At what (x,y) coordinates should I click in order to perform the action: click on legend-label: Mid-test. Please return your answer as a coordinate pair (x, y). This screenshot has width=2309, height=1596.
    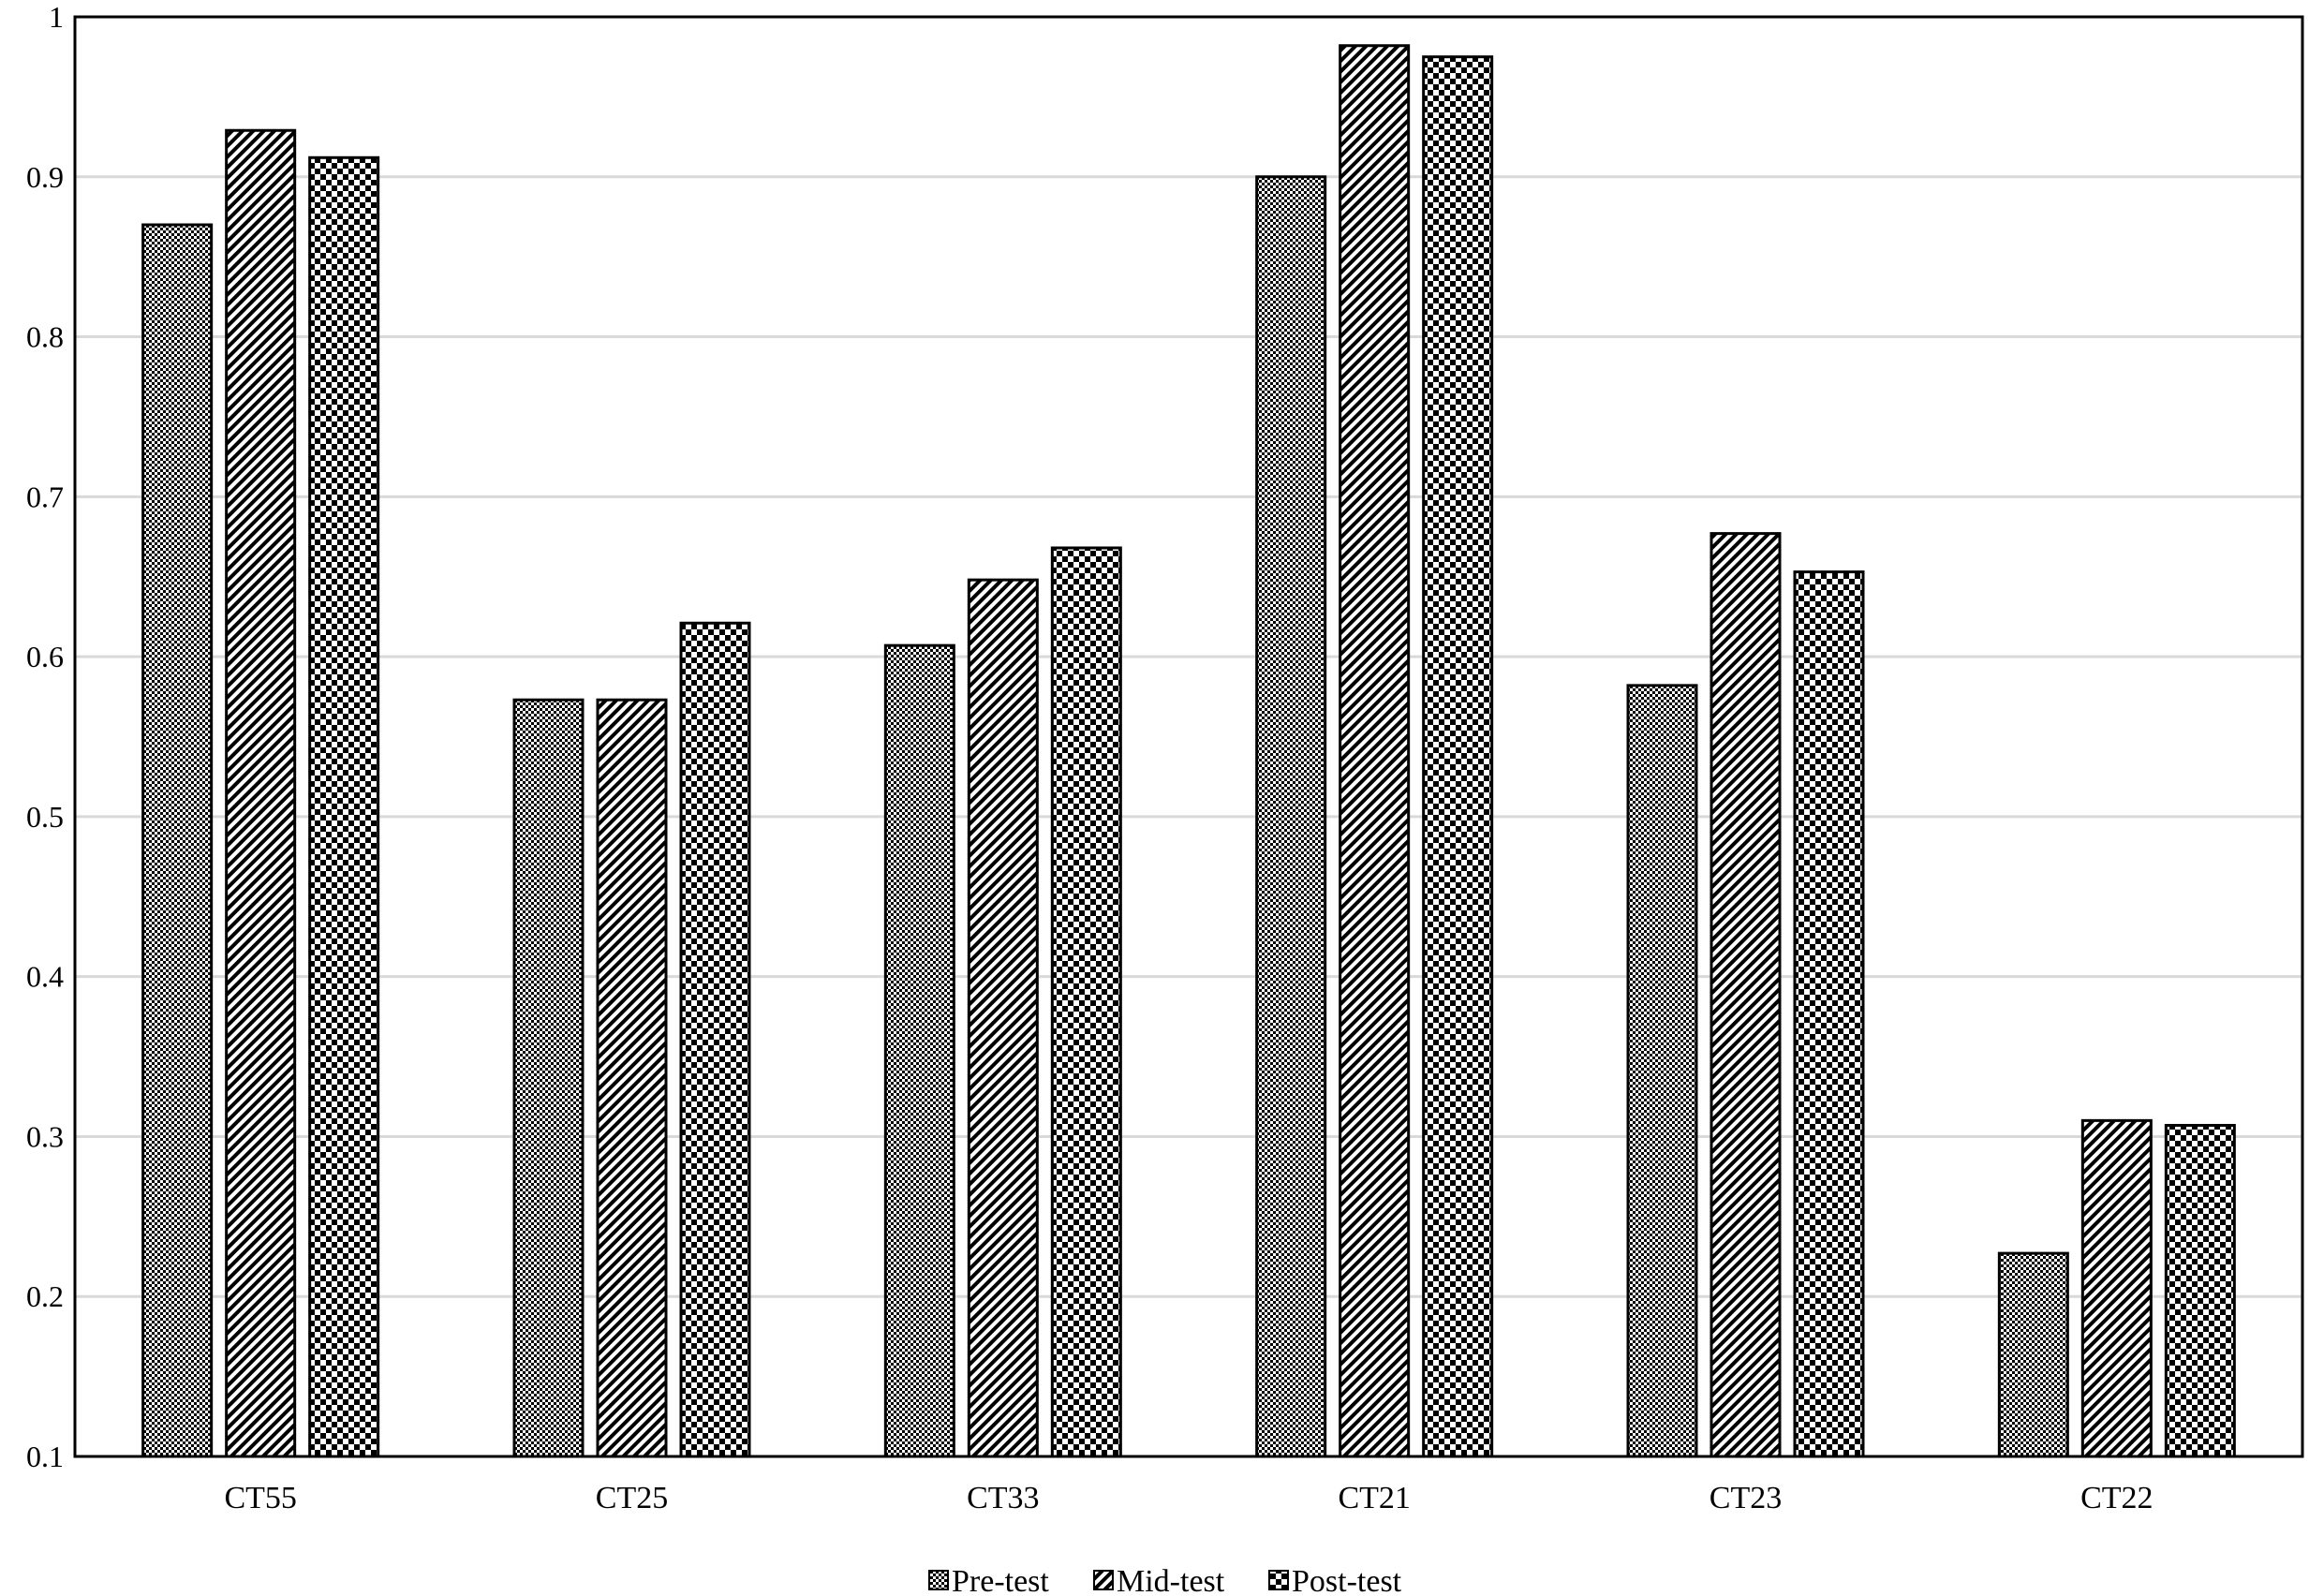
    Looking at the image, I should click on (1171, 1580).